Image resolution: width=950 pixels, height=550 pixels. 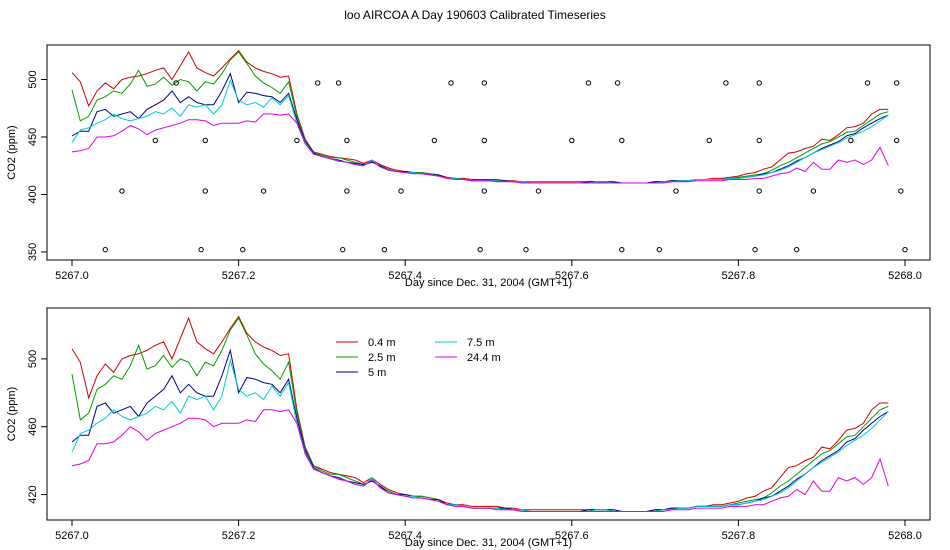 I want to click on panel1-x-tick-label: 5268.0, so click(x=905, y=276).